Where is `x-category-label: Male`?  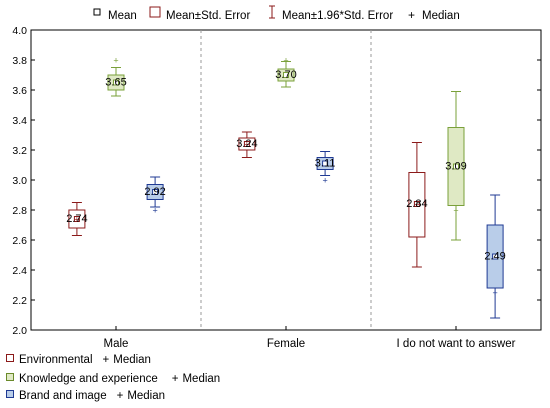
x-category-label: Male is located at coordinates (116, 344).